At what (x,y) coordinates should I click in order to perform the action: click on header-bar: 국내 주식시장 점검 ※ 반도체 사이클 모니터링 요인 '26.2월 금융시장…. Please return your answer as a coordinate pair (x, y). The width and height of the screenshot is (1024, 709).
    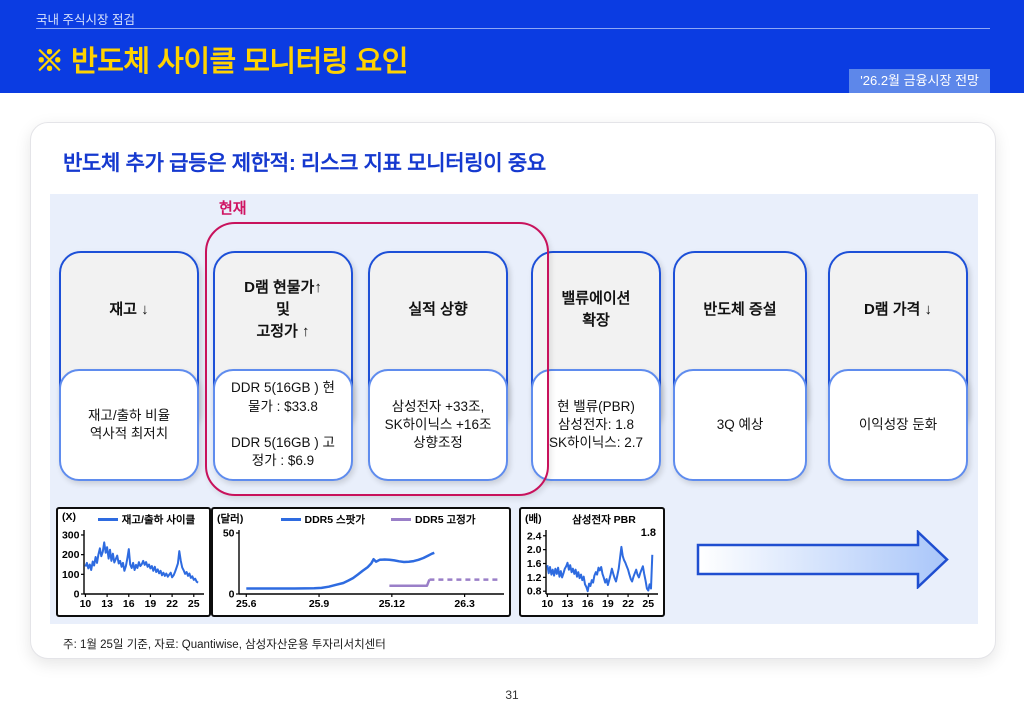
    Looking at the image, I should click on (512, 46).